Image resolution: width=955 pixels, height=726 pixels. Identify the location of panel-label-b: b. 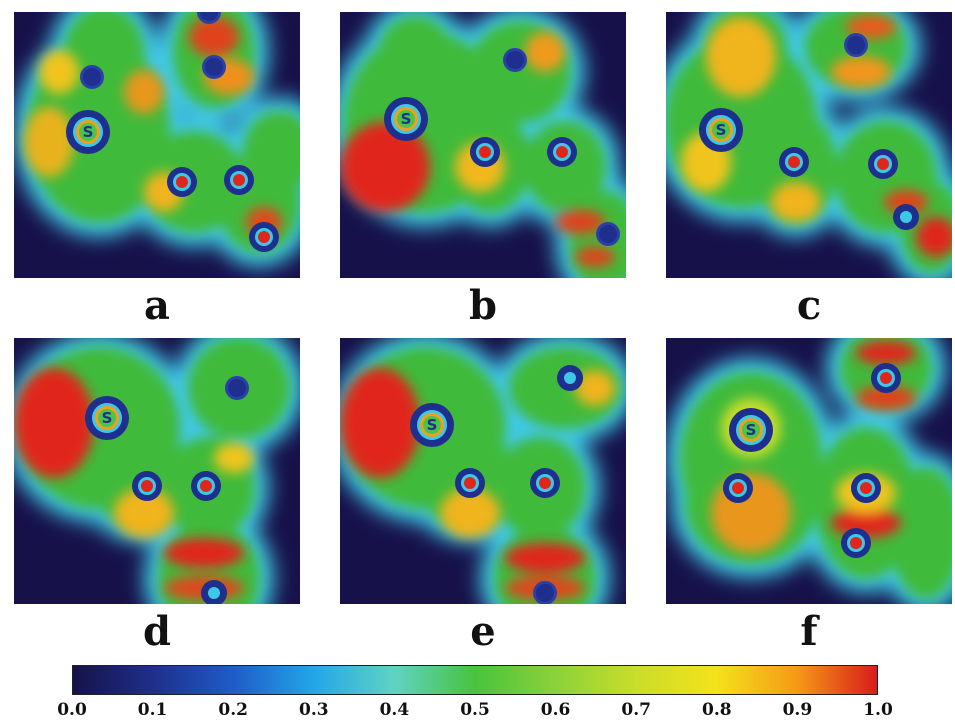
(483, 305).